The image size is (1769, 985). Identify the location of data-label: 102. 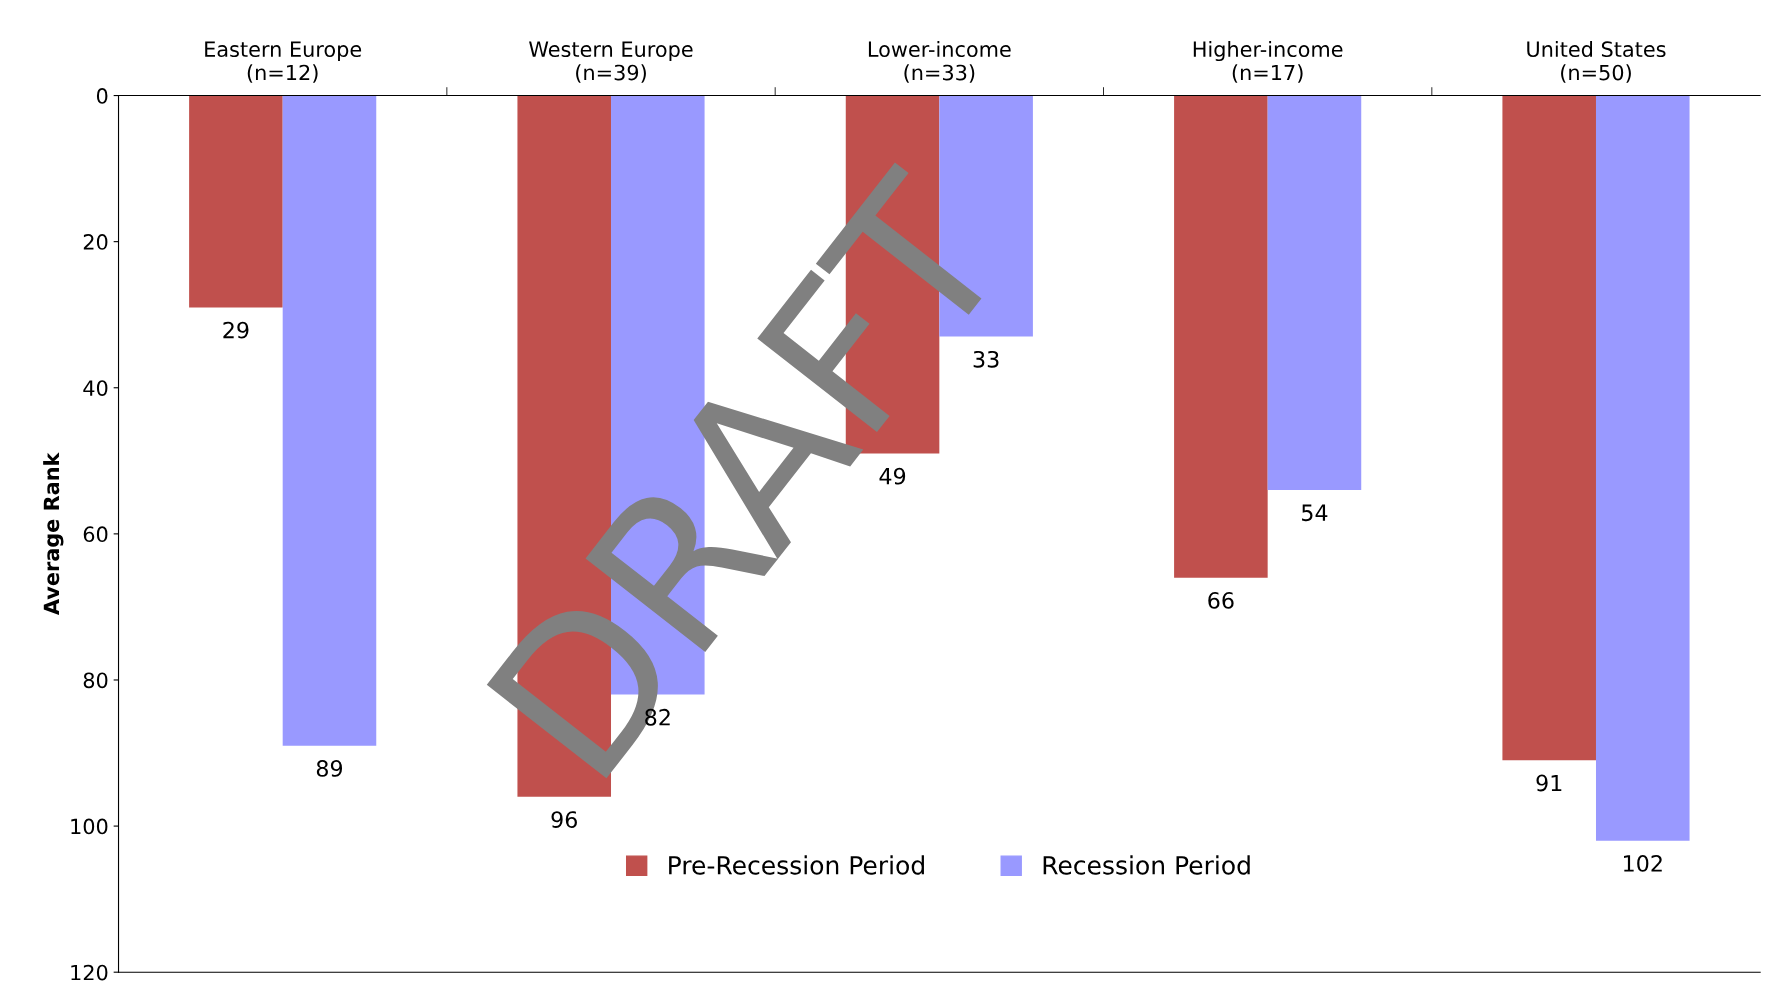
(1643, 863).